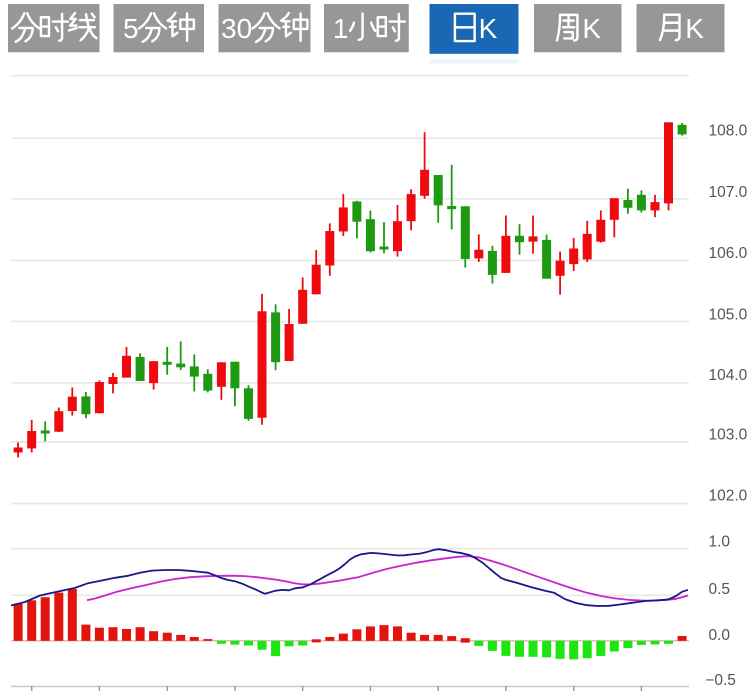  Describe the element at coordinates (728, 131) in the screenshot. I see `svg-text: 108.0` at that location.